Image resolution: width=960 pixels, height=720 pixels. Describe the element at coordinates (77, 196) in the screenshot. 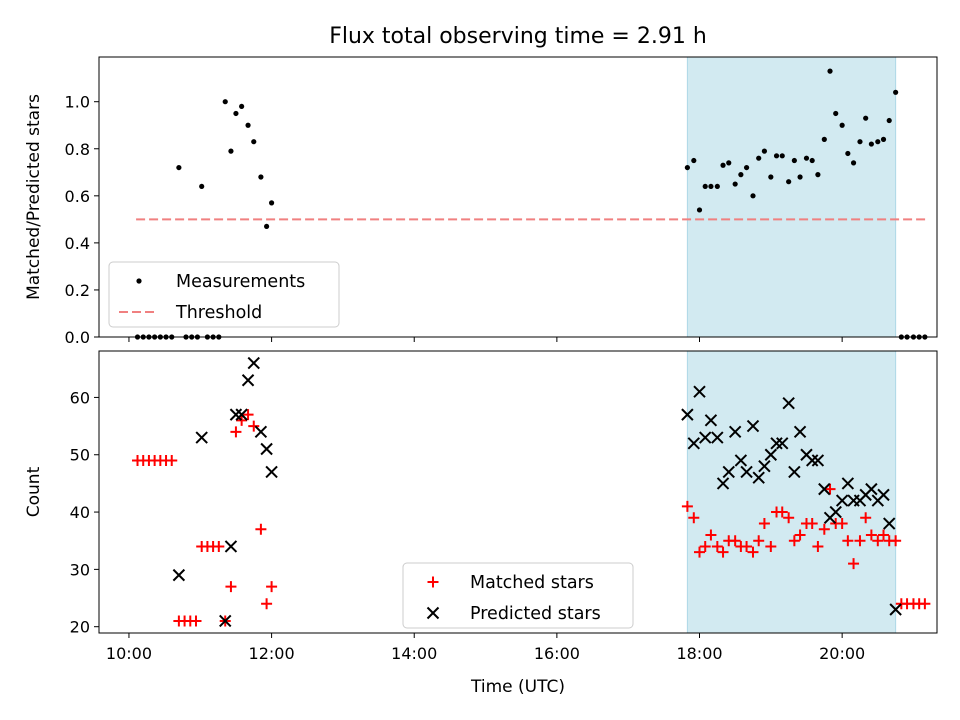

I see `y-tick-label: 0.6` at that location.